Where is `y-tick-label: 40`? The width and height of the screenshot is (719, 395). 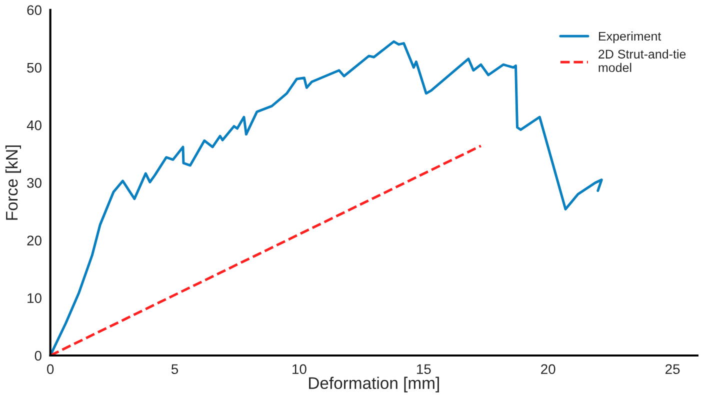
y-tick-label: 40 is located at coordinates (34, 125).